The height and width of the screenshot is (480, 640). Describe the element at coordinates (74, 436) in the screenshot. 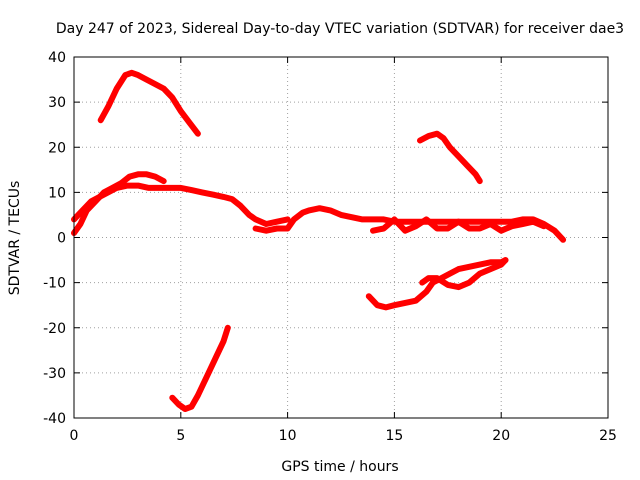

I see `x-tick-label: 0` at that location.